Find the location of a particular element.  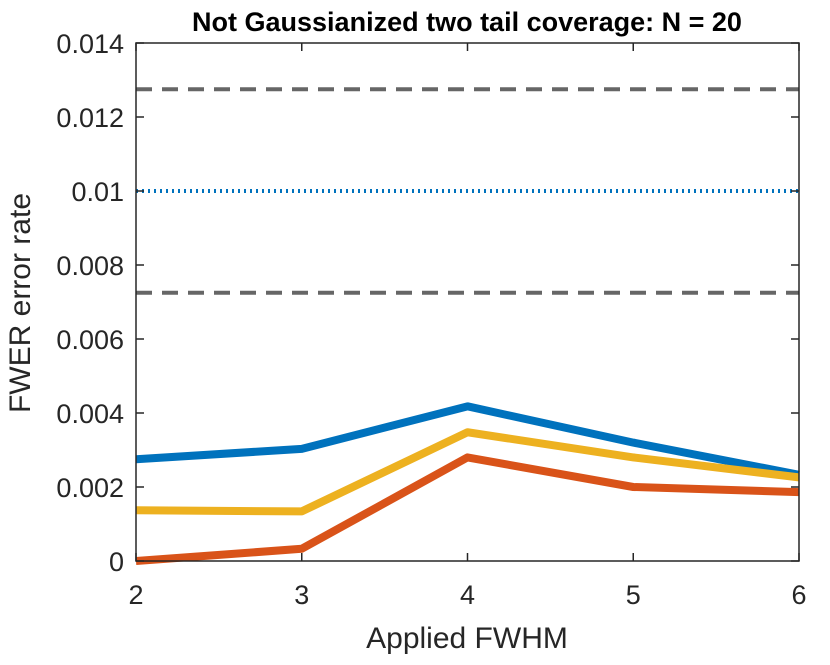

y-tick-label: 0.01 is located at coordinates (97, 192).